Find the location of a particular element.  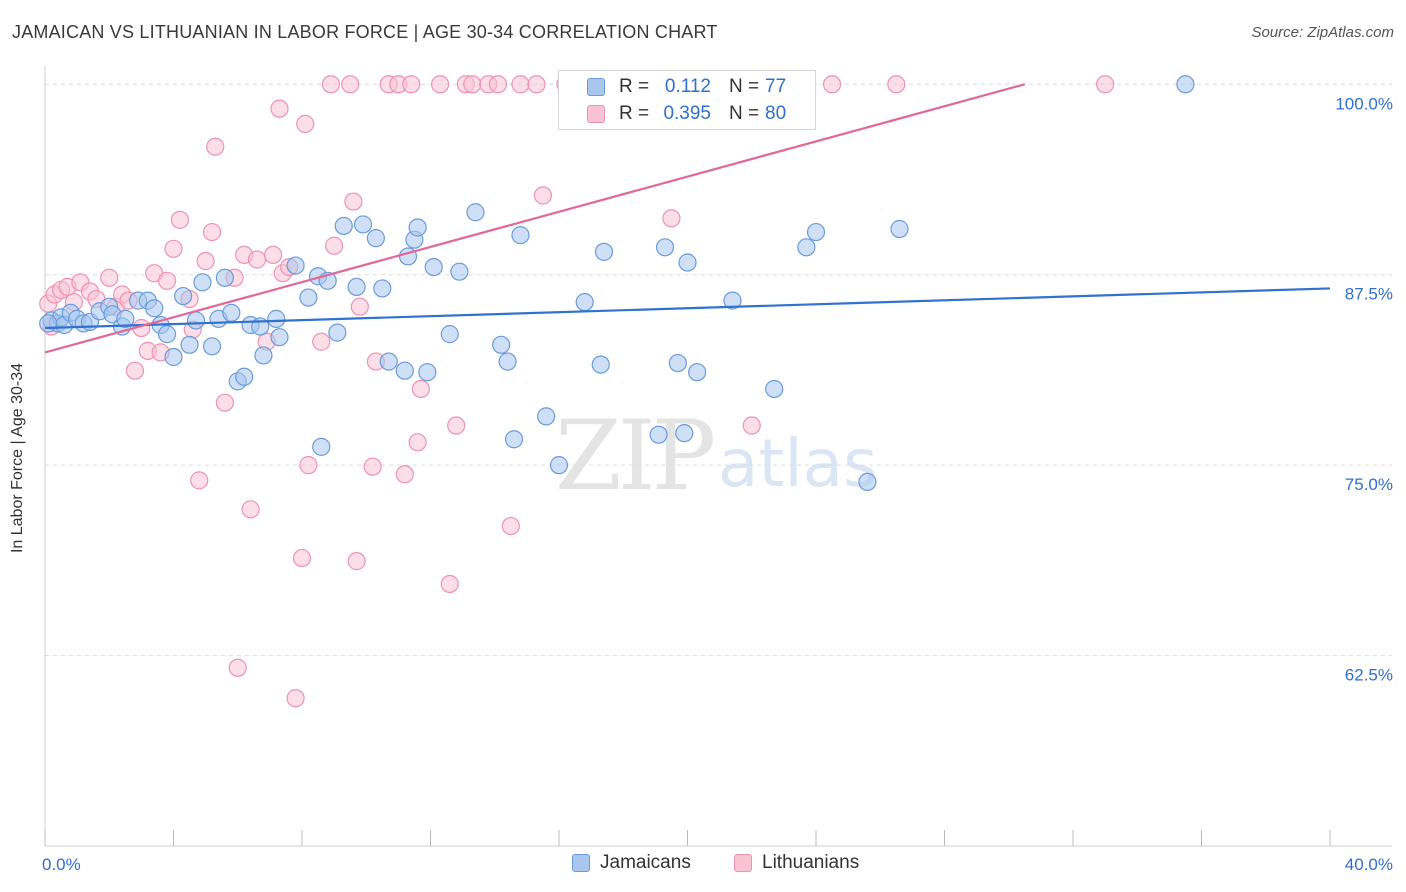

y-tick-label: 100.0% is located at coordinates (1364, 103).